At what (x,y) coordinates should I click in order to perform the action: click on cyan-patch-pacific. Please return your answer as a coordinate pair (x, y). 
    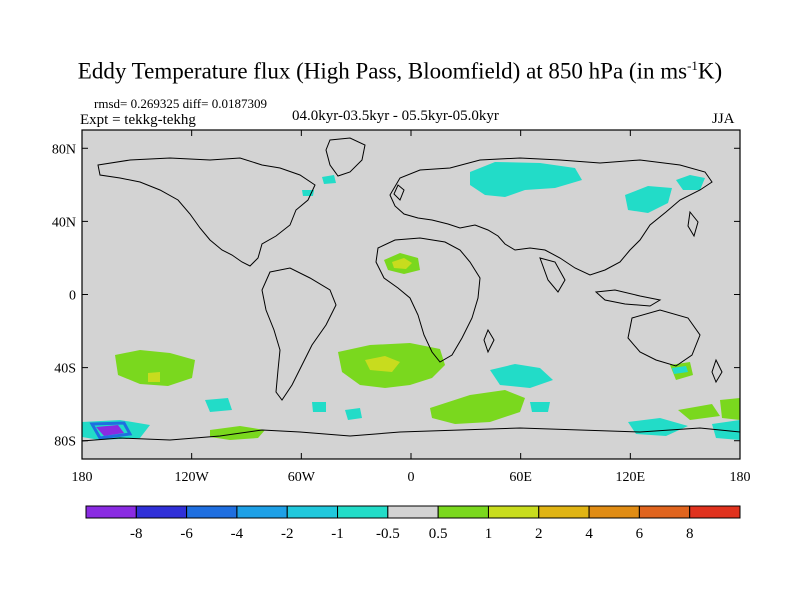
    Looking at the image, I should click on (690, 182).